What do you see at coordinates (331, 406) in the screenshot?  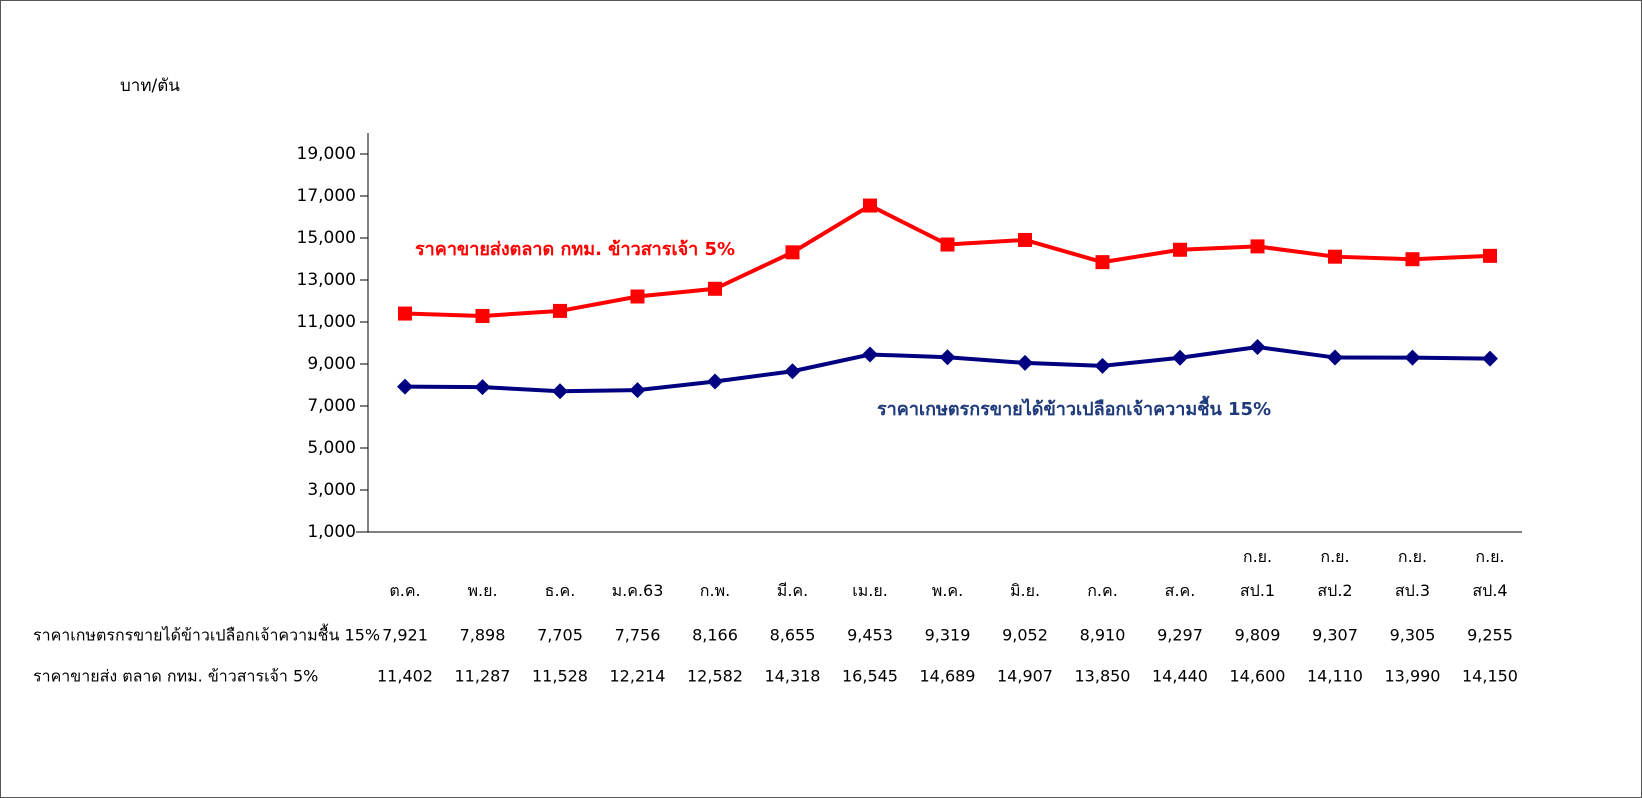 I see `y-tick-label: 7,000` at bounding box center [331, 406].